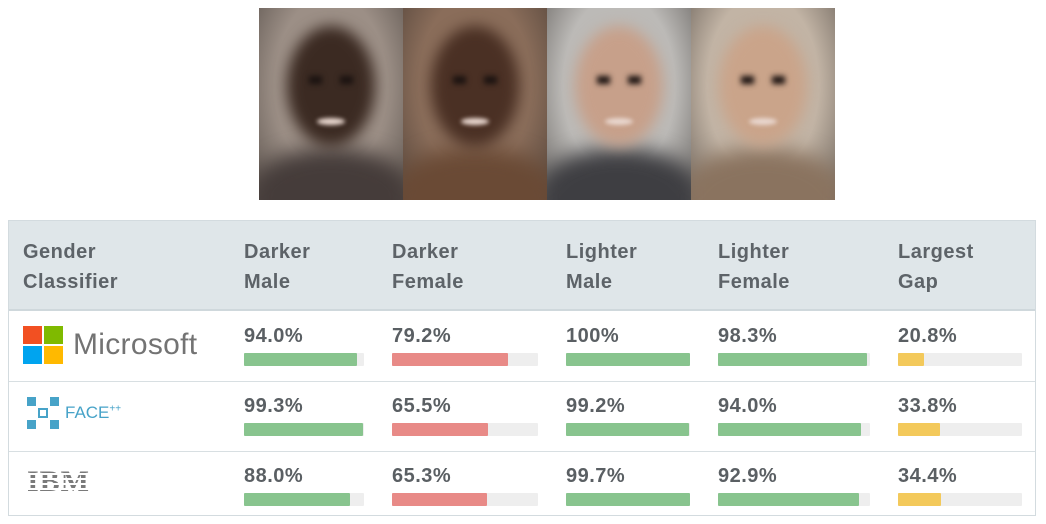 The height and width of the screenshot is (524, 1046). I want to click on accuracy-value: 99.3%, so click(274, 406).